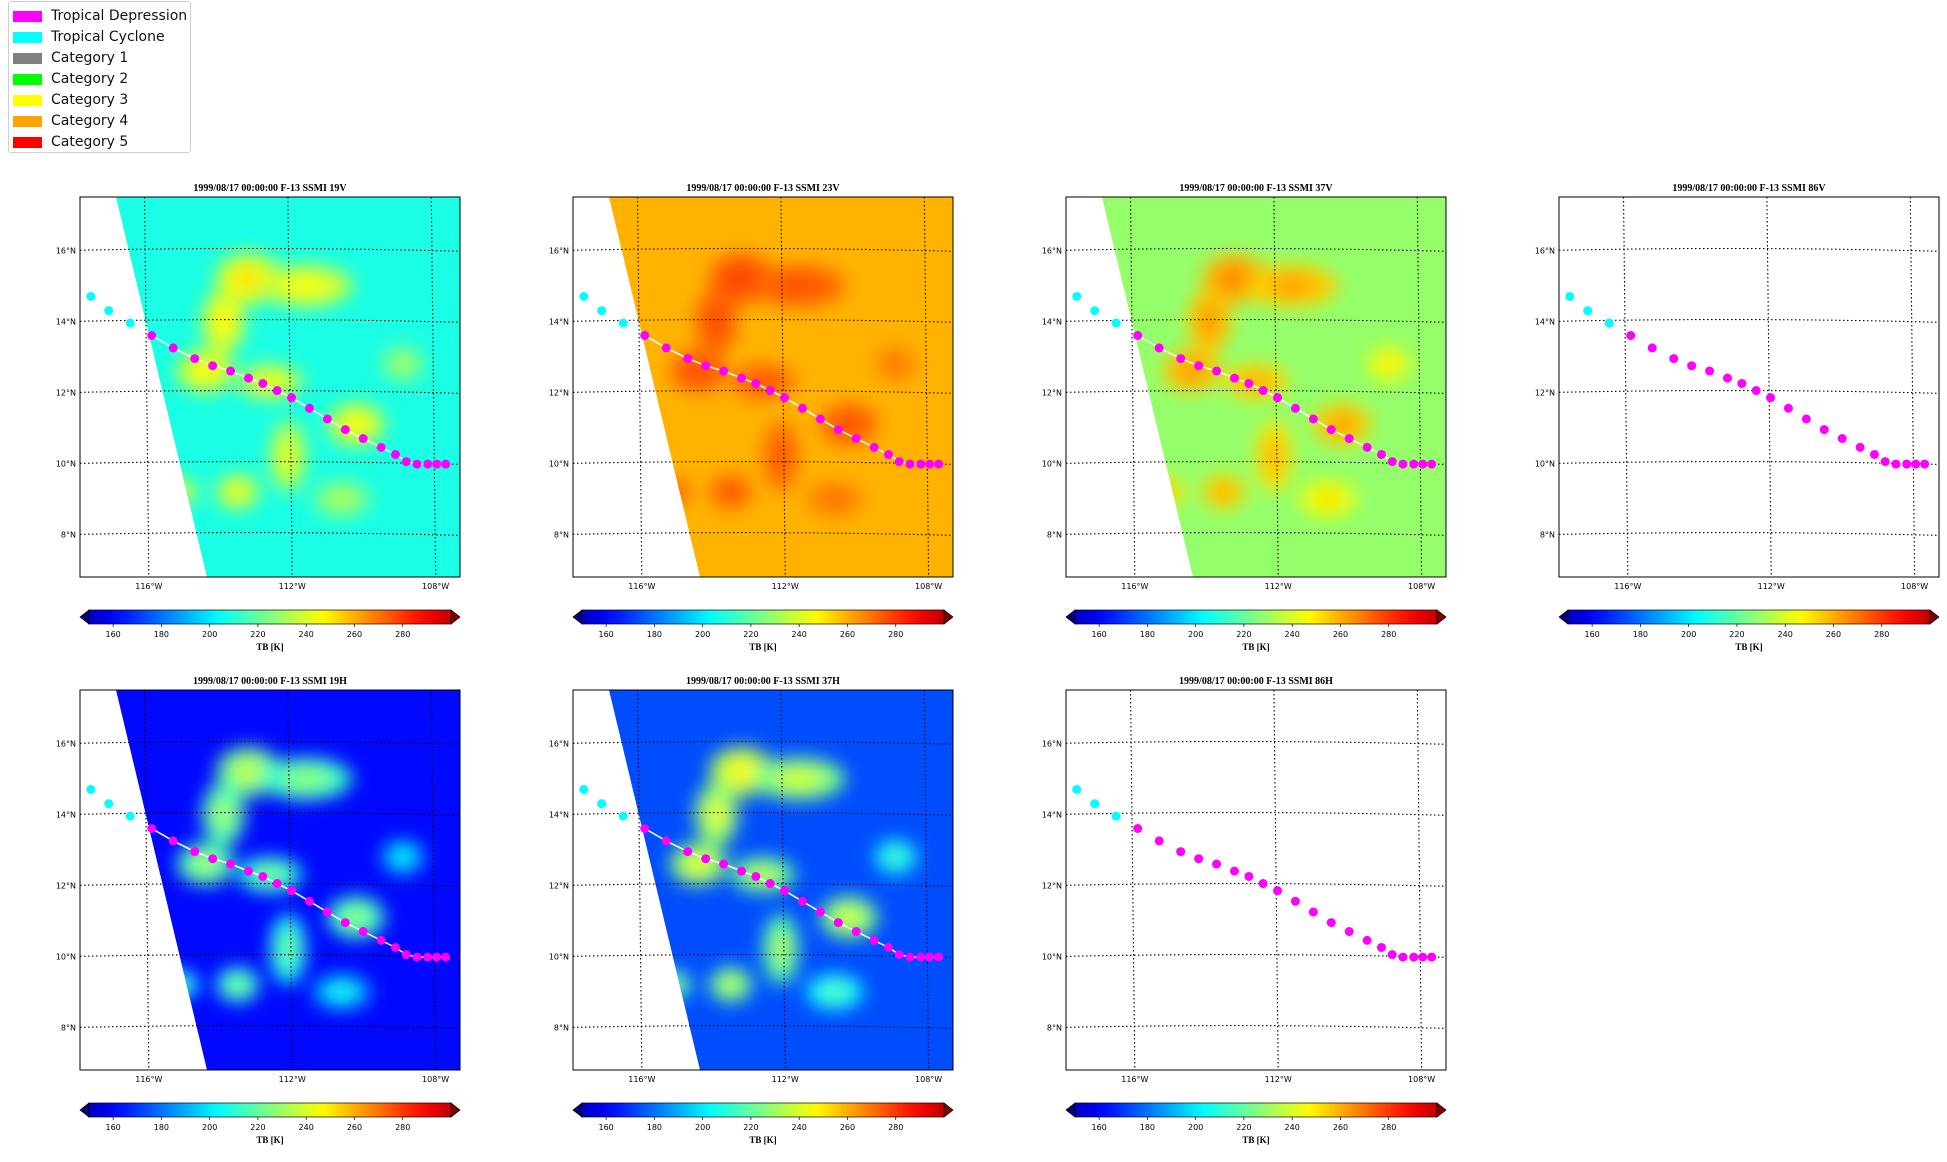 Image resolution: width=1947 pixels, height=1162 pixels. What do you see at coordinates (763, 387) in the screenshot?
I see `plot-frame` at bounding box center [763, 387].